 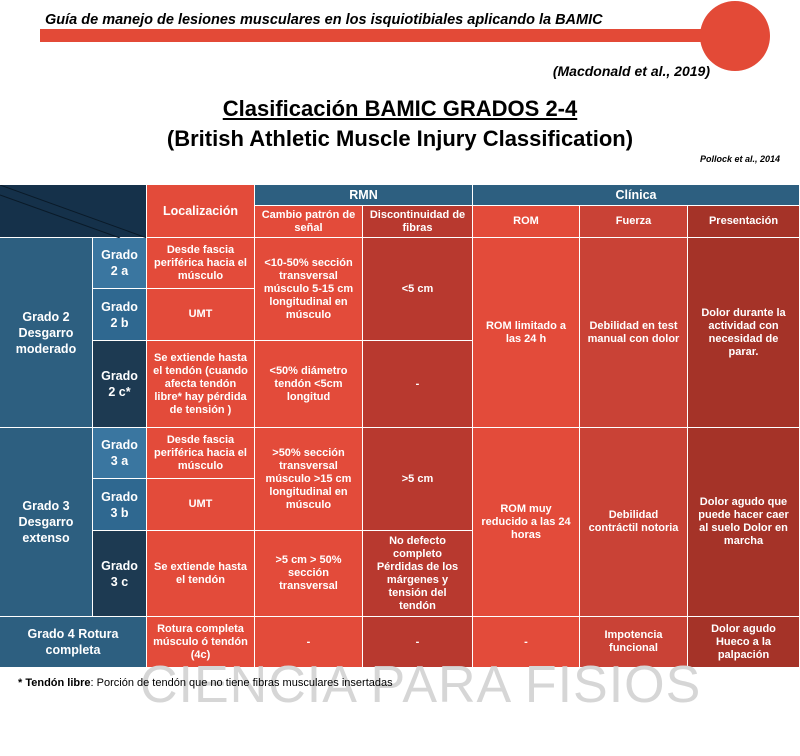 I want to click on corner-cell, so click(x=73, y=211).